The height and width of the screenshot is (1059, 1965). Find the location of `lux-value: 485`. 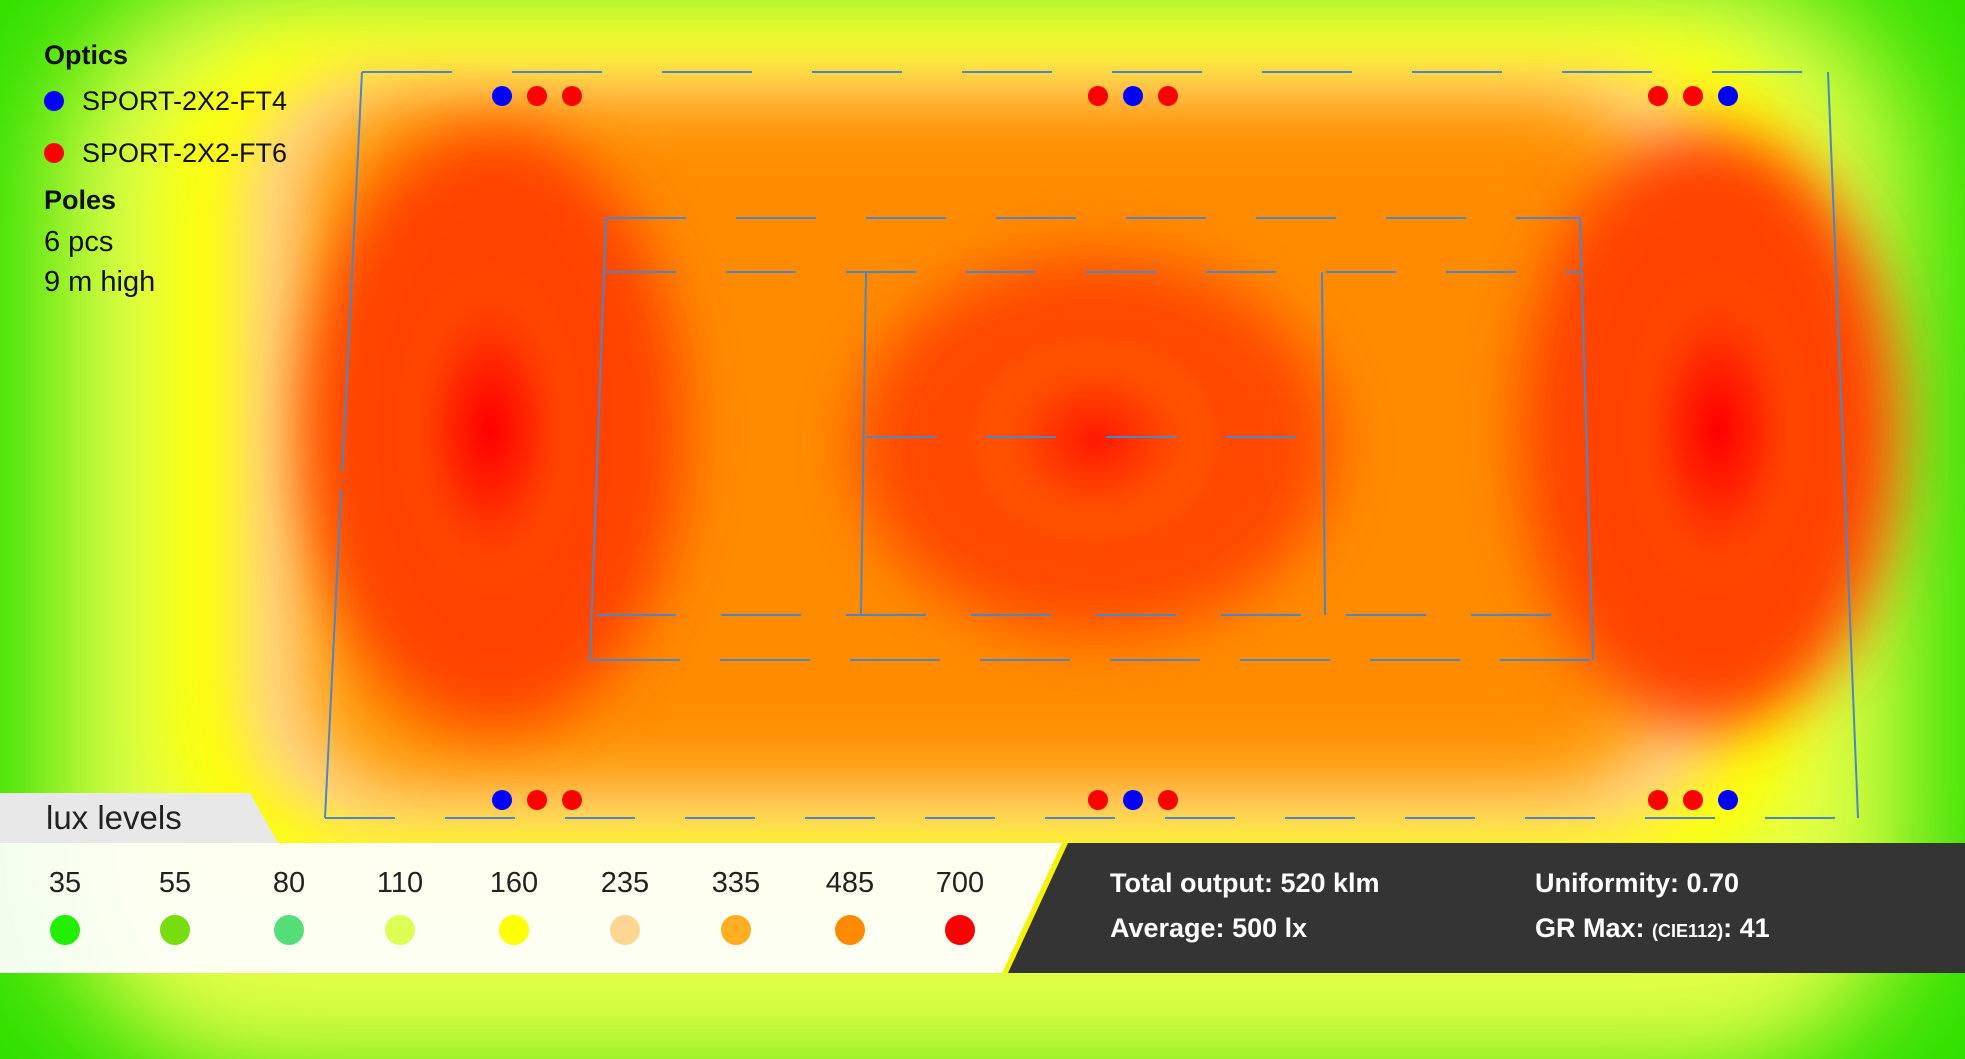

lux-value: 485 is located at coordinates (850, 883).